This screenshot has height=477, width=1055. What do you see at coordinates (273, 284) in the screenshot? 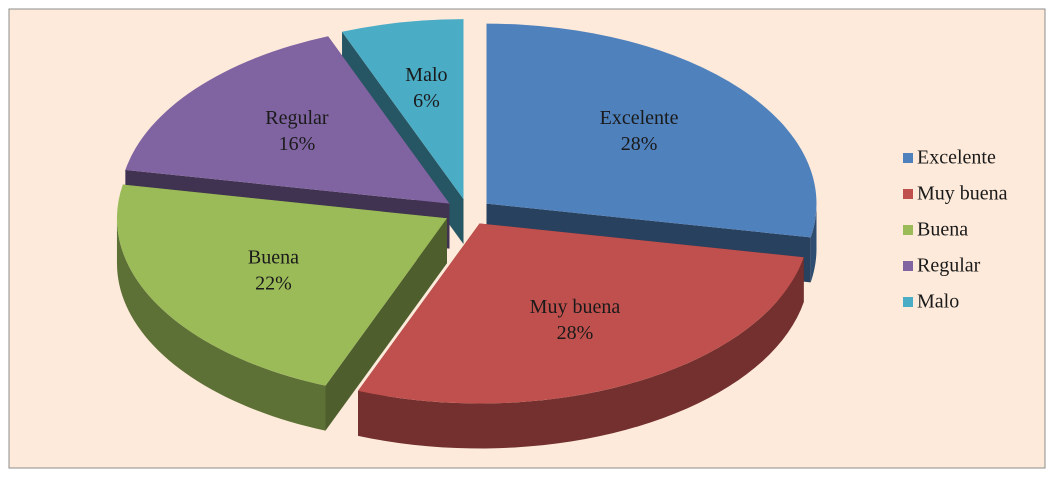
I see `slice-value: 22%` at bounding box center [273, 284].